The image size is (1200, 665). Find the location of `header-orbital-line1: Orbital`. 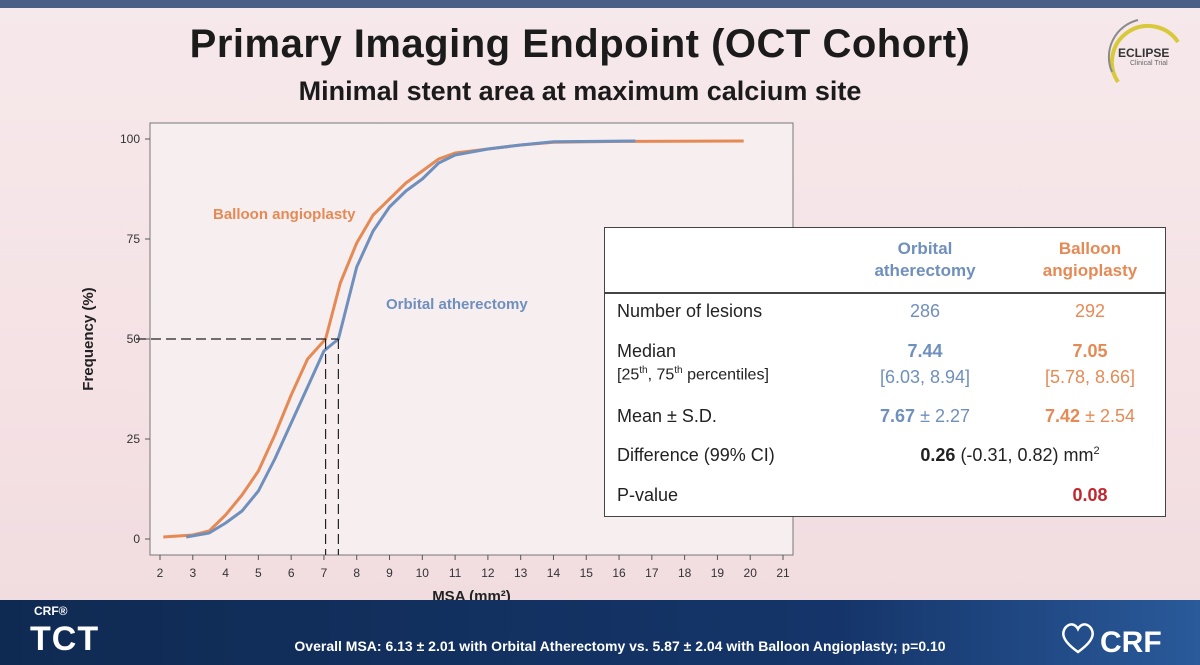

header-orbital-line1: Orbital is located at coordinates (925, 248).